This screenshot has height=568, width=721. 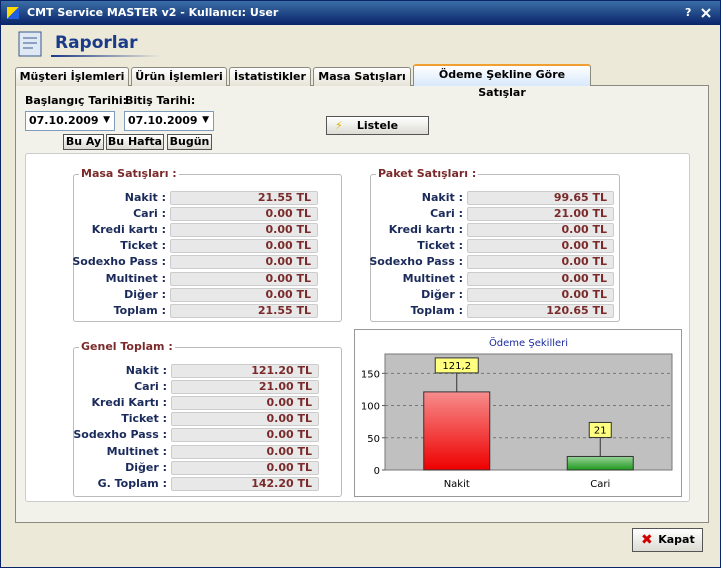 What do you see at coordinates (135, 142) in the screenshot?
I see `quick-button: Bu Hafta` at bounding box center [135, 142].